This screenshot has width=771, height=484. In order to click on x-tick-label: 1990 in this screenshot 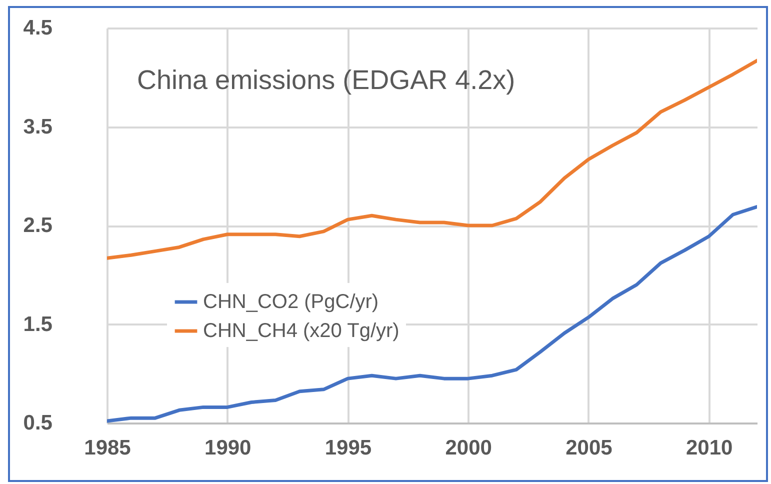, I will do `click(228, 448)`.